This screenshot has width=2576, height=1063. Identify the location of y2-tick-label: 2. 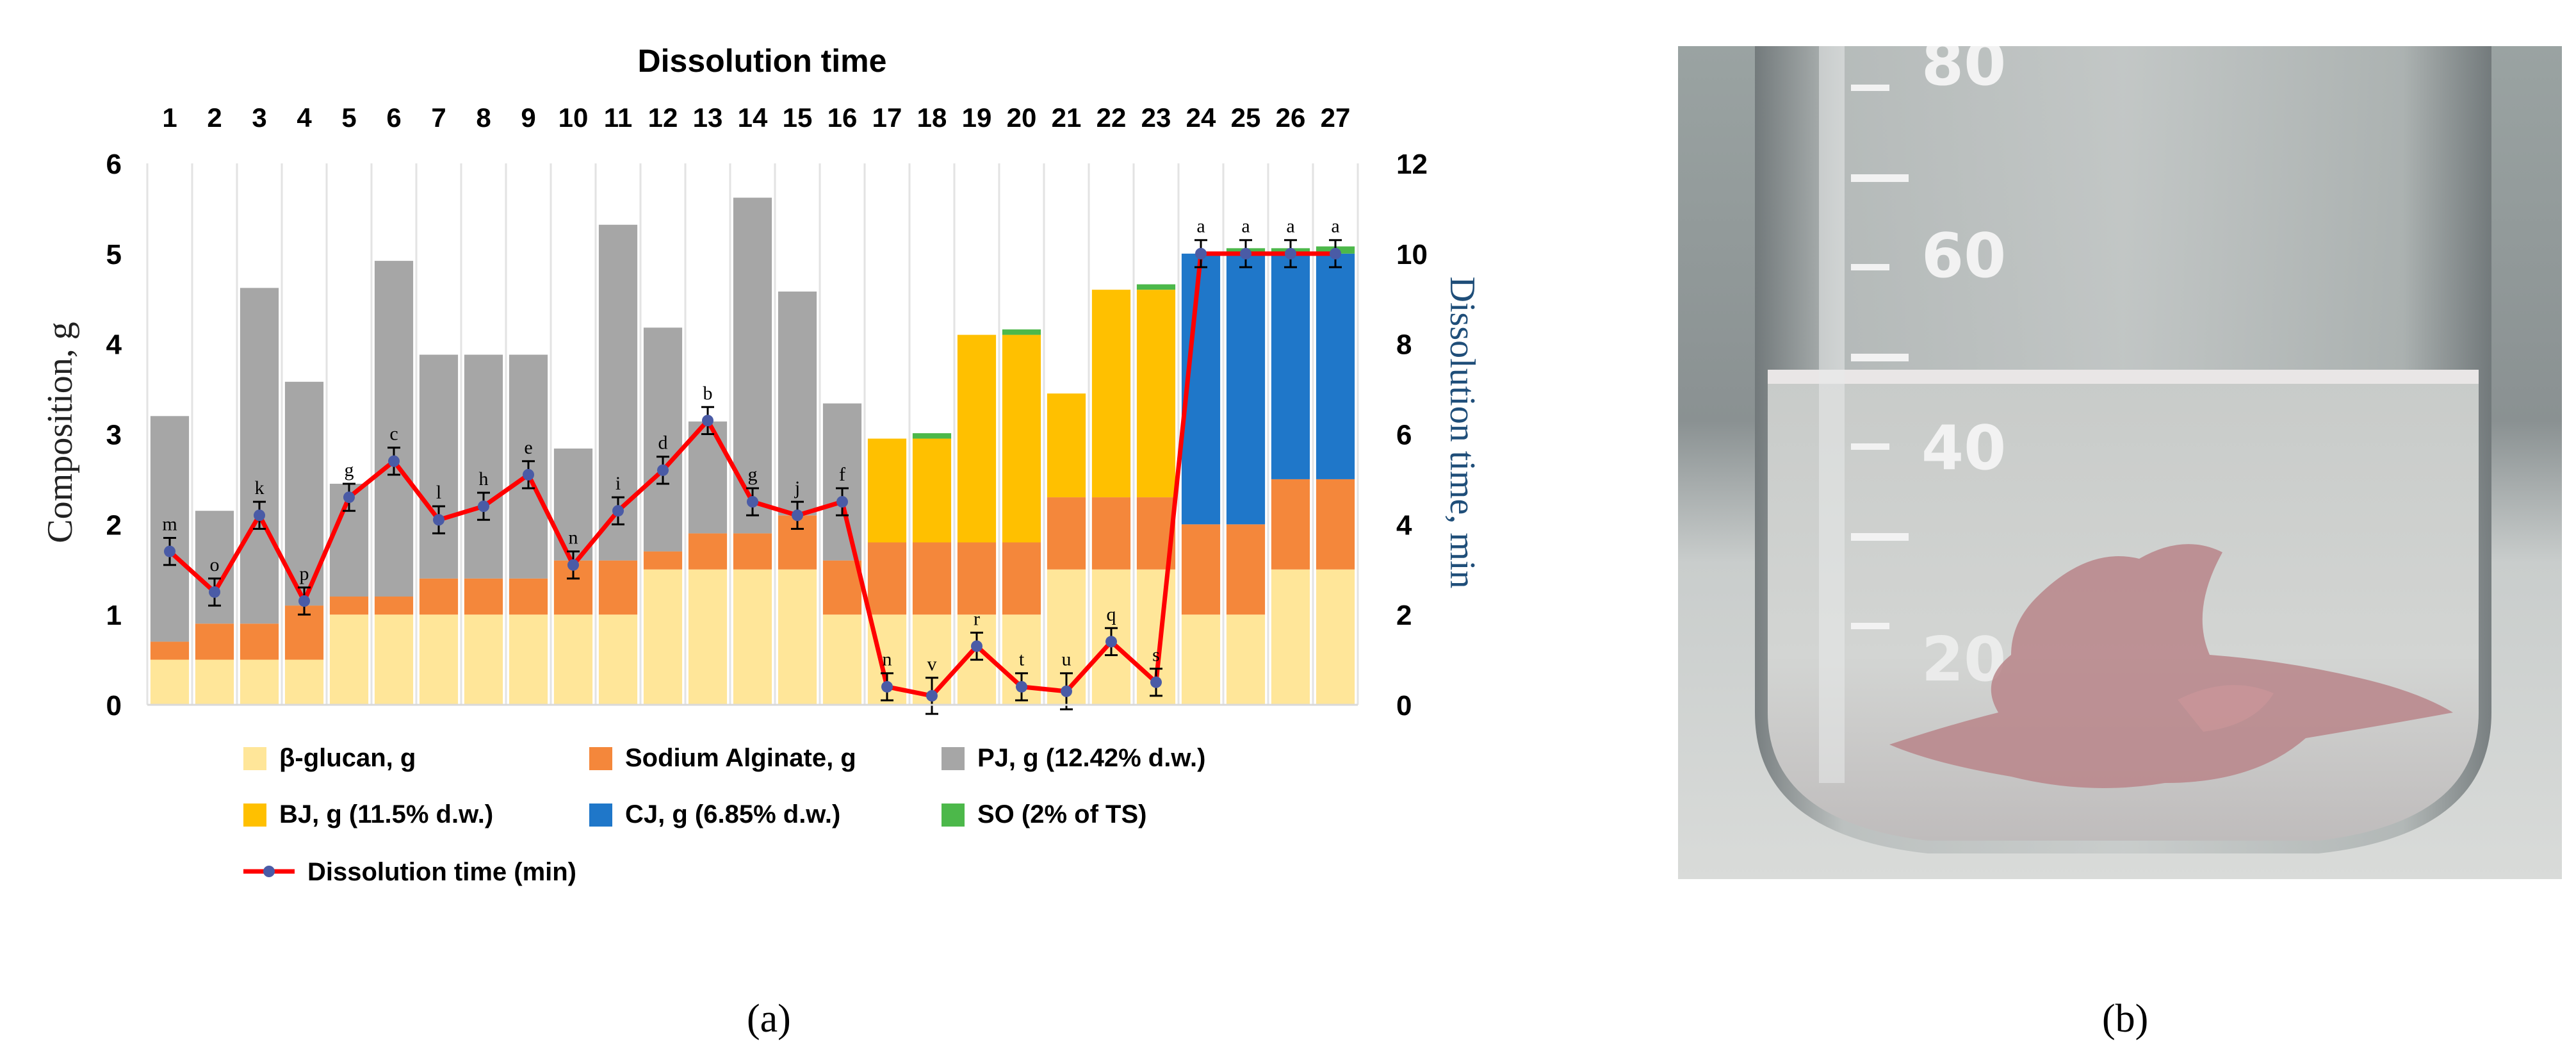
(1404, 615).